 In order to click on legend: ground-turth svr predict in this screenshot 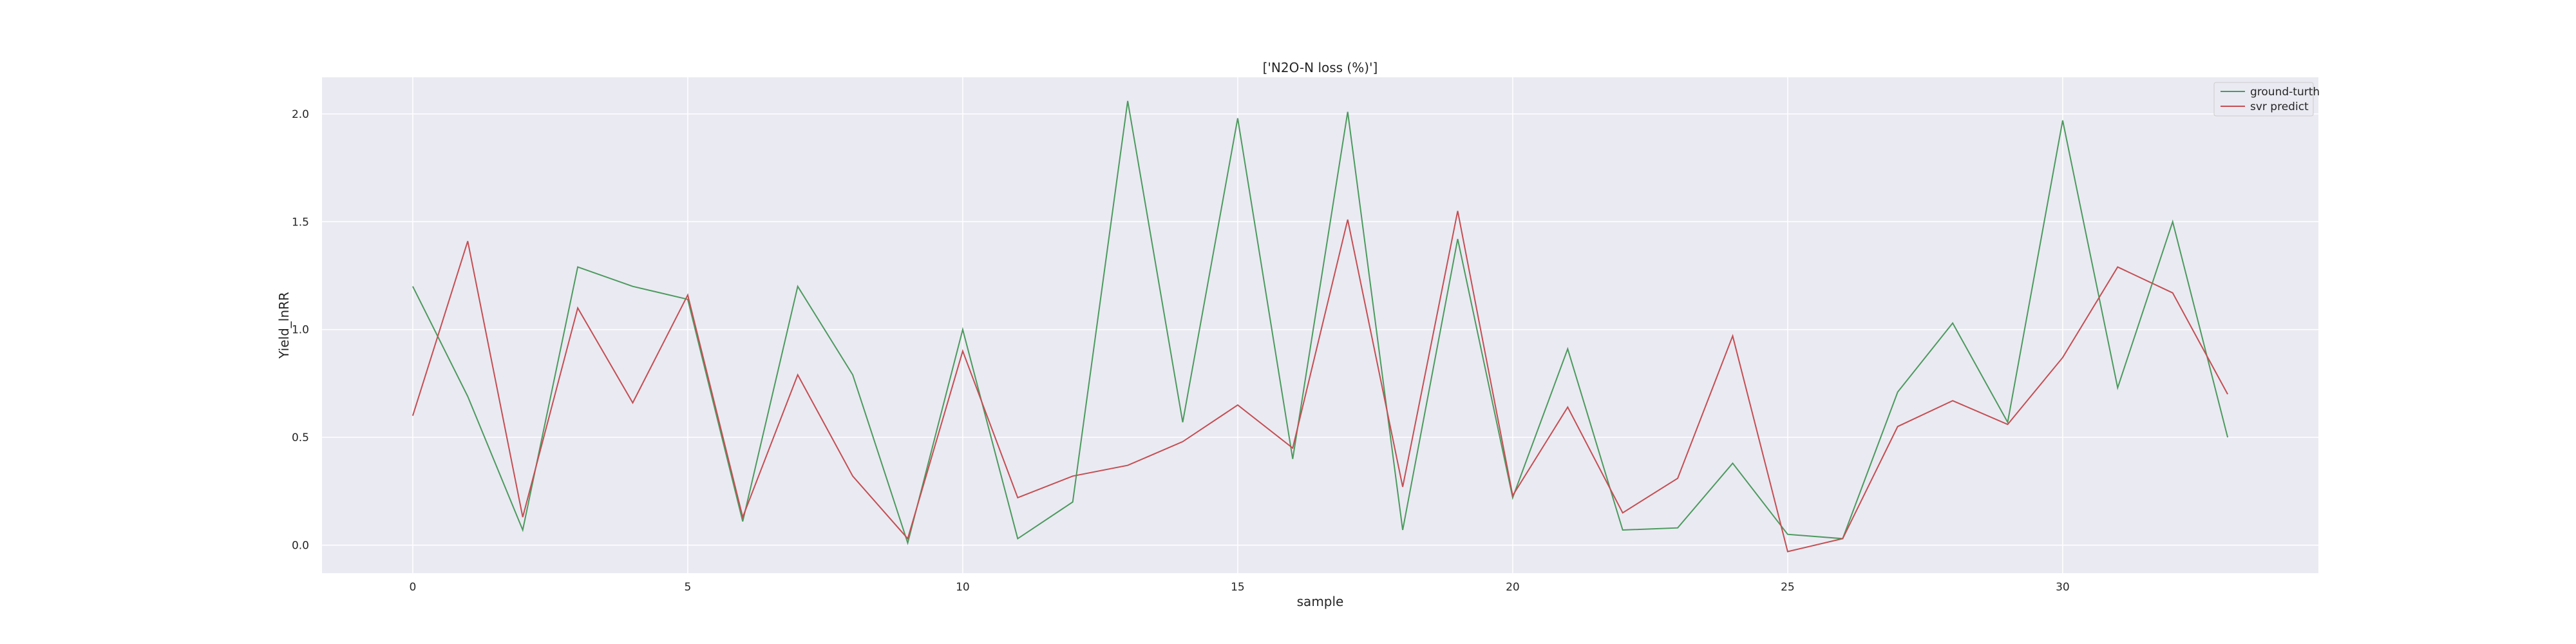, I will do `click(2266, 100)`.